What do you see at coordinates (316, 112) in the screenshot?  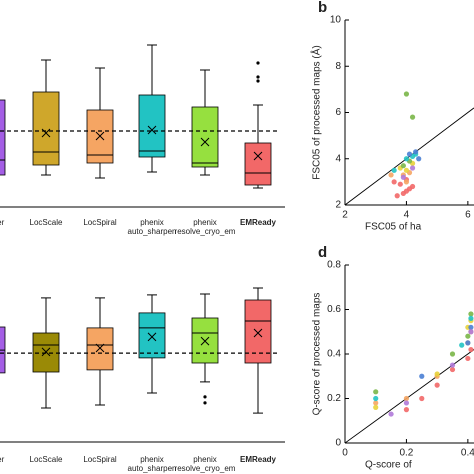 I see `y-axis-label: FSC05 of processed maps (Å)` at bounding box center [316, 112].